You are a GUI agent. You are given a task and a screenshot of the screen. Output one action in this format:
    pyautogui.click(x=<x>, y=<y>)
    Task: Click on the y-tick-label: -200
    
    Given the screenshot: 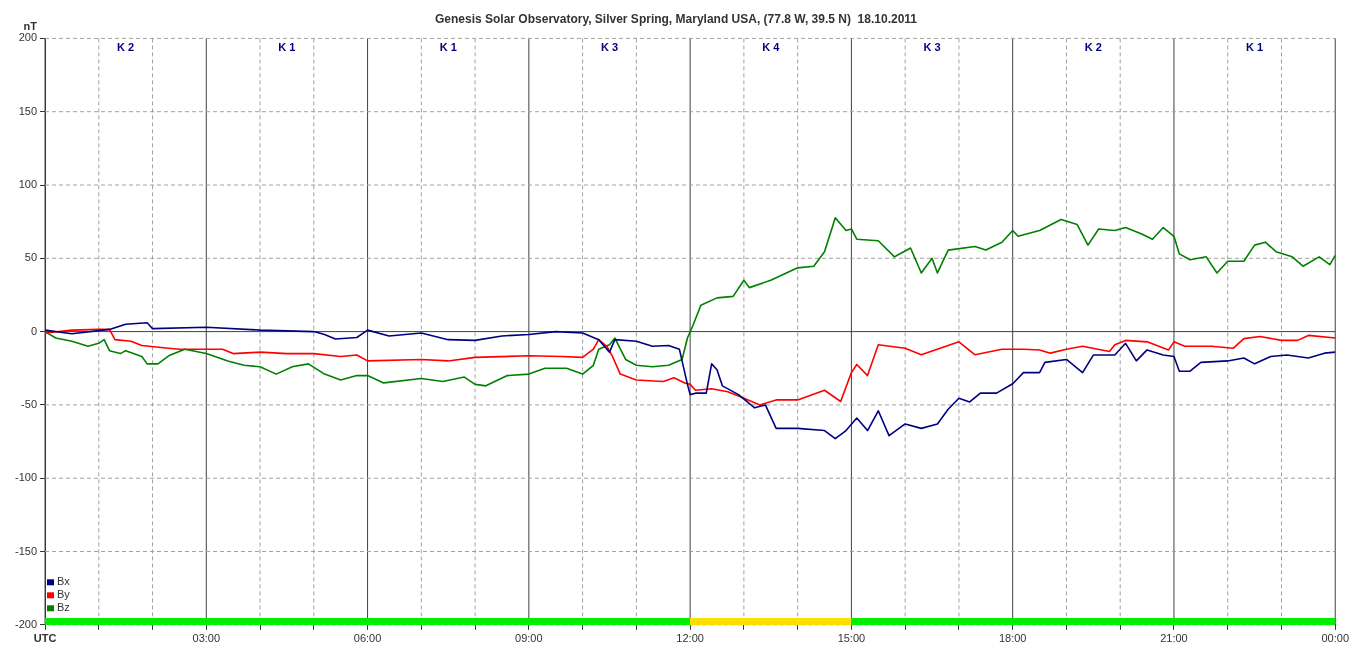 What is the action you would take?
    pyautogui.click(x=26, y=623)
    